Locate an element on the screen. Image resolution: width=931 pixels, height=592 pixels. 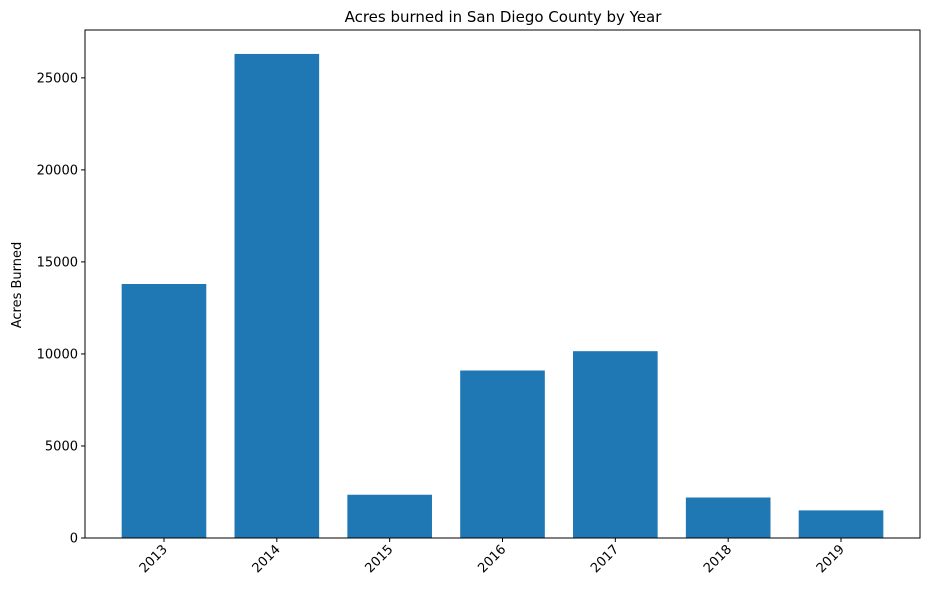
bar-2017 is located at coordinates (615, 444).